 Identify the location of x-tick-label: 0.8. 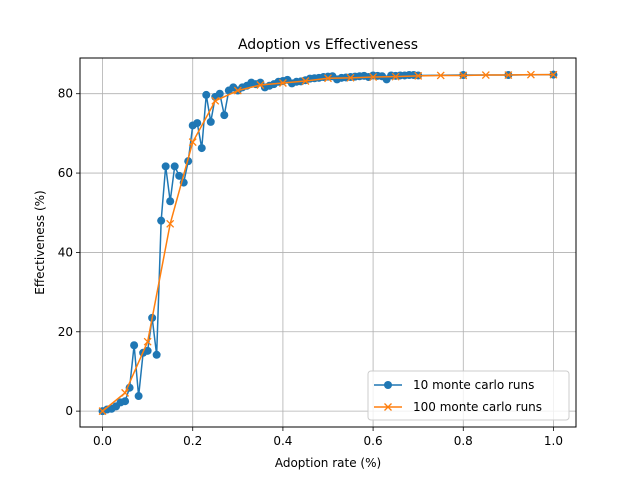
(463, 441).